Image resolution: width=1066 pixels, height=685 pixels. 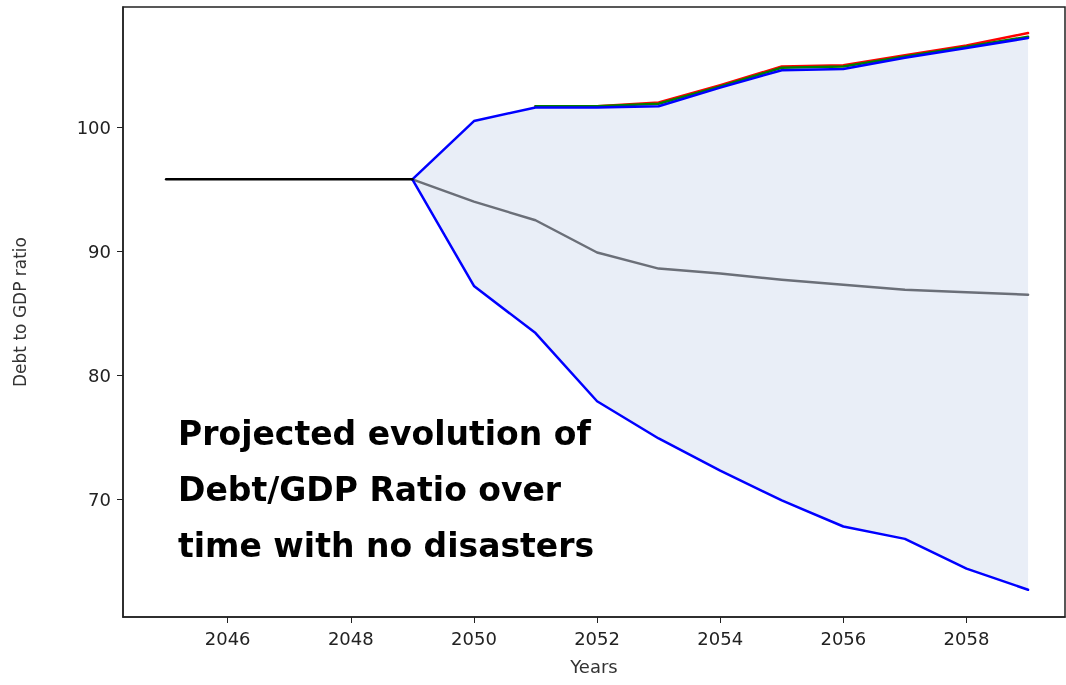 What do you see at coordinates (99, 251) in the screenshot?
I see `y-tick-label: 90` at bounding box center [99, 251].